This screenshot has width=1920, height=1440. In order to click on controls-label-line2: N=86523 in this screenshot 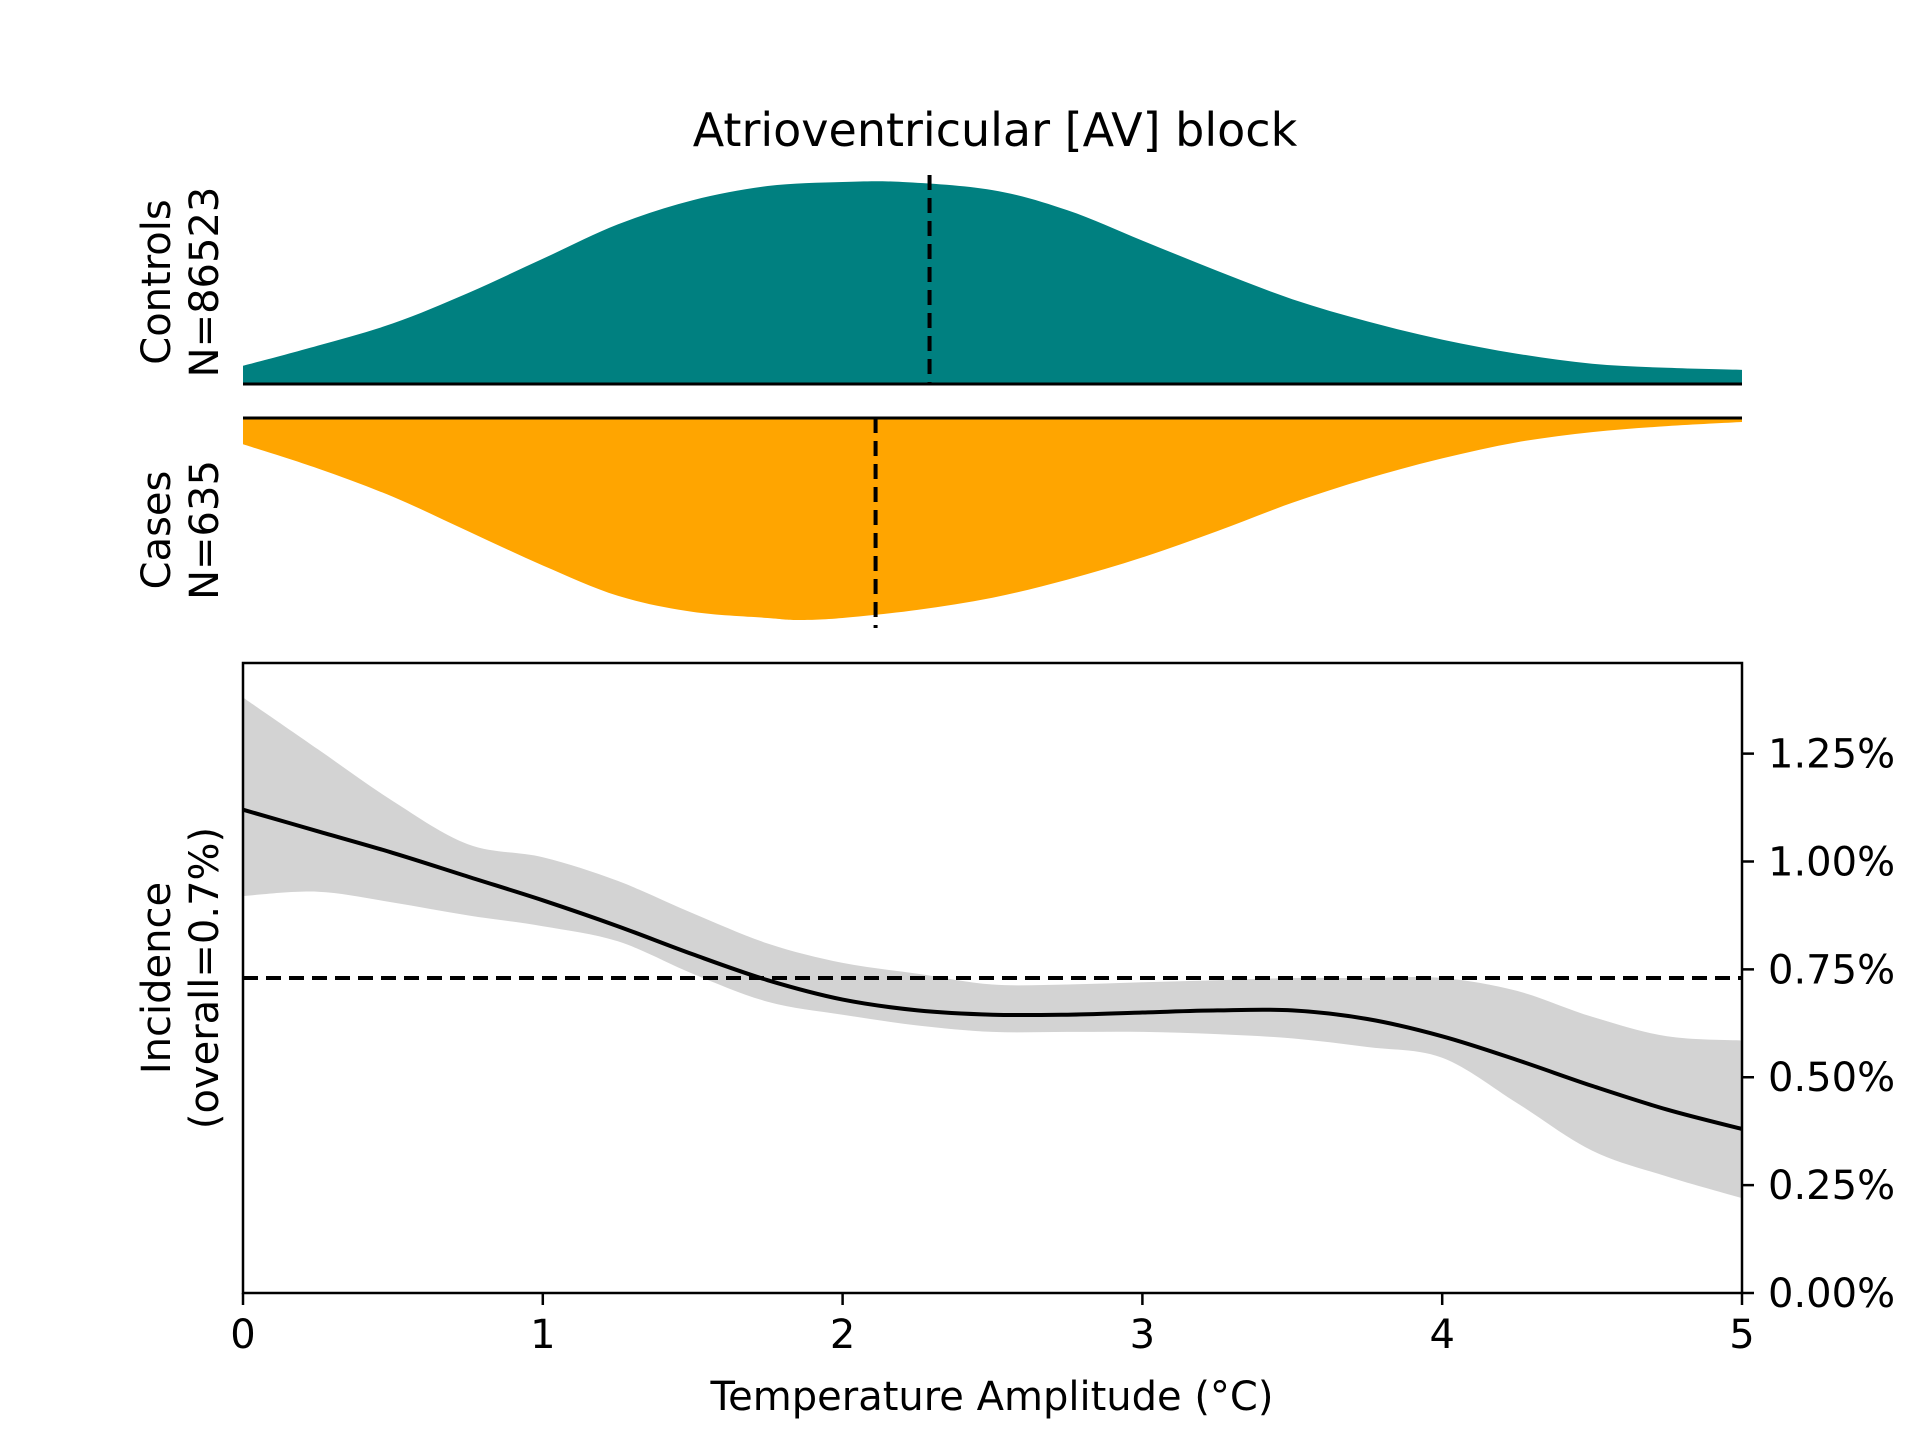, I will do `click(205, 282)`.